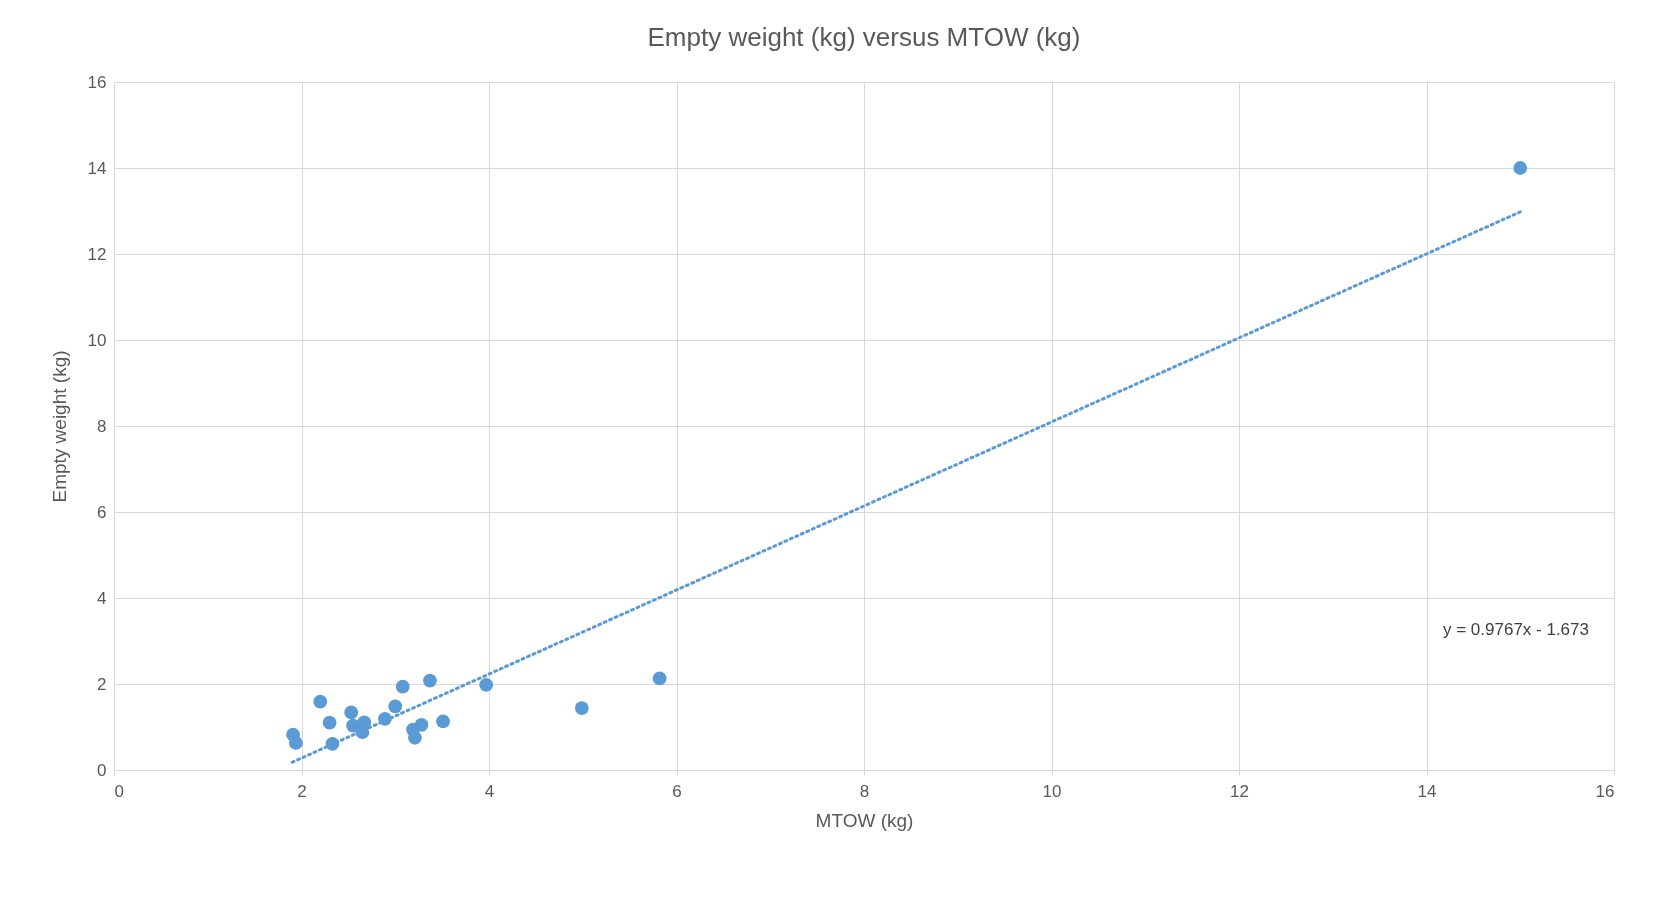 The width and height of the screenshot is (1663, 908). Describe the element at coordinates (1427, 791) in the screenshot. I see `x-tick-label: 14` at that location.